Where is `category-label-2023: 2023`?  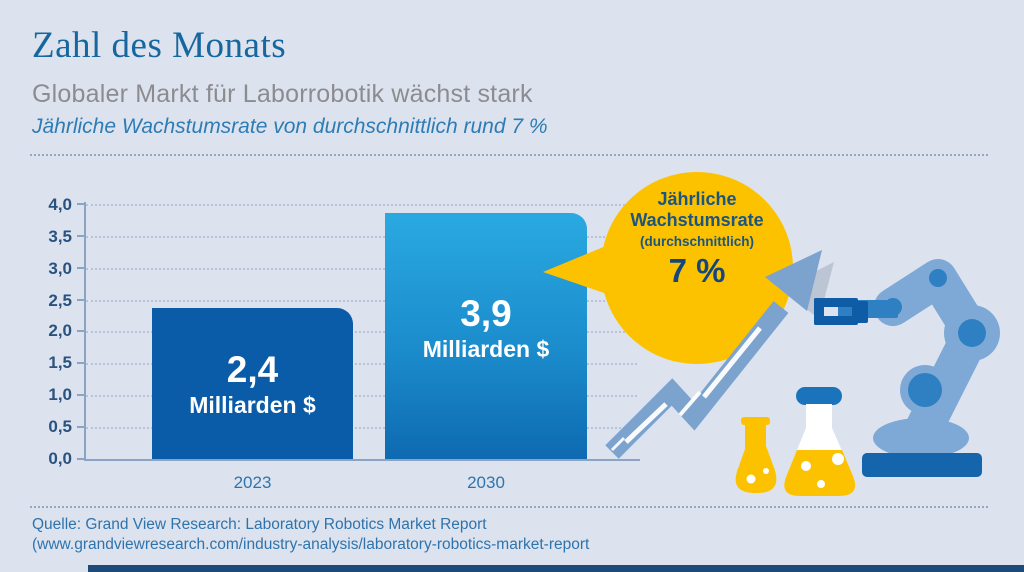 category-label-2023: 2023 is located at coordinates (252, 482).